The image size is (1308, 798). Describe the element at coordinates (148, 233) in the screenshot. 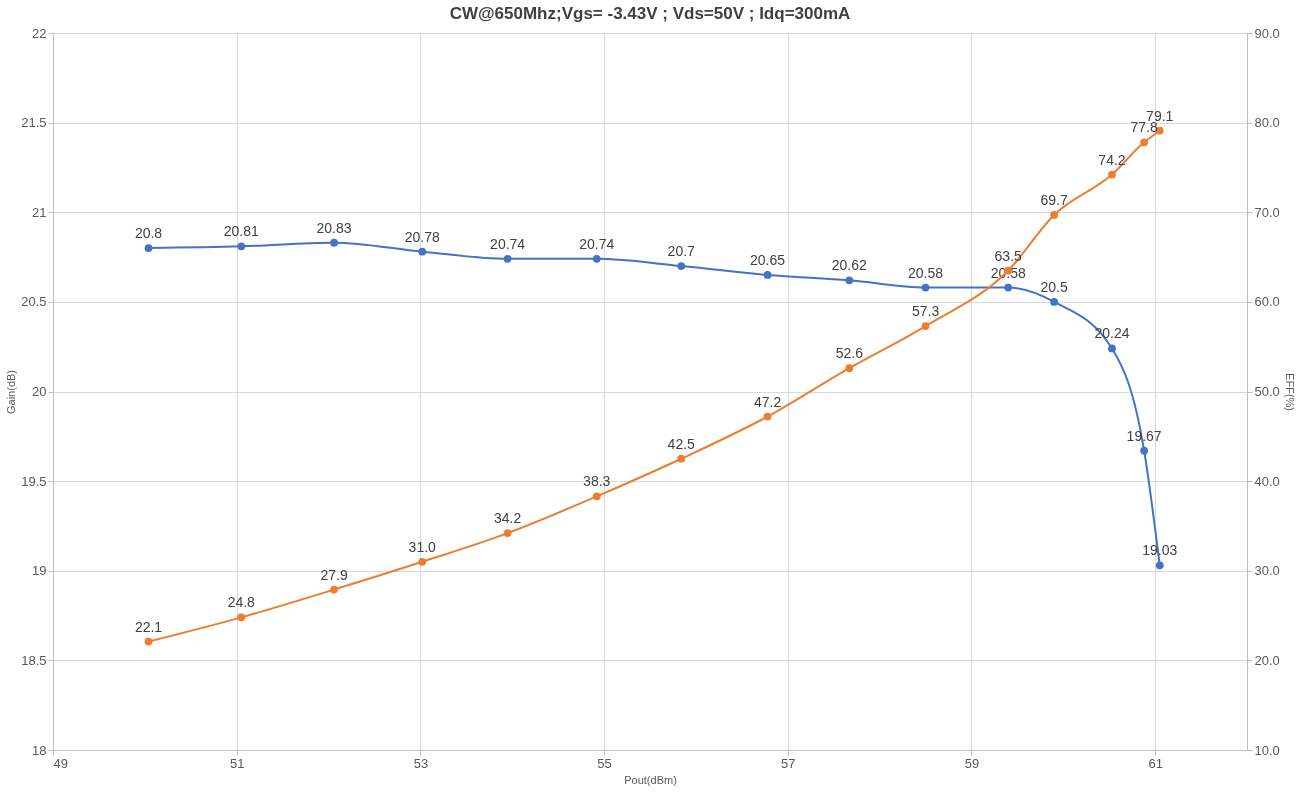

I see `data-label: 20.8` at that location.